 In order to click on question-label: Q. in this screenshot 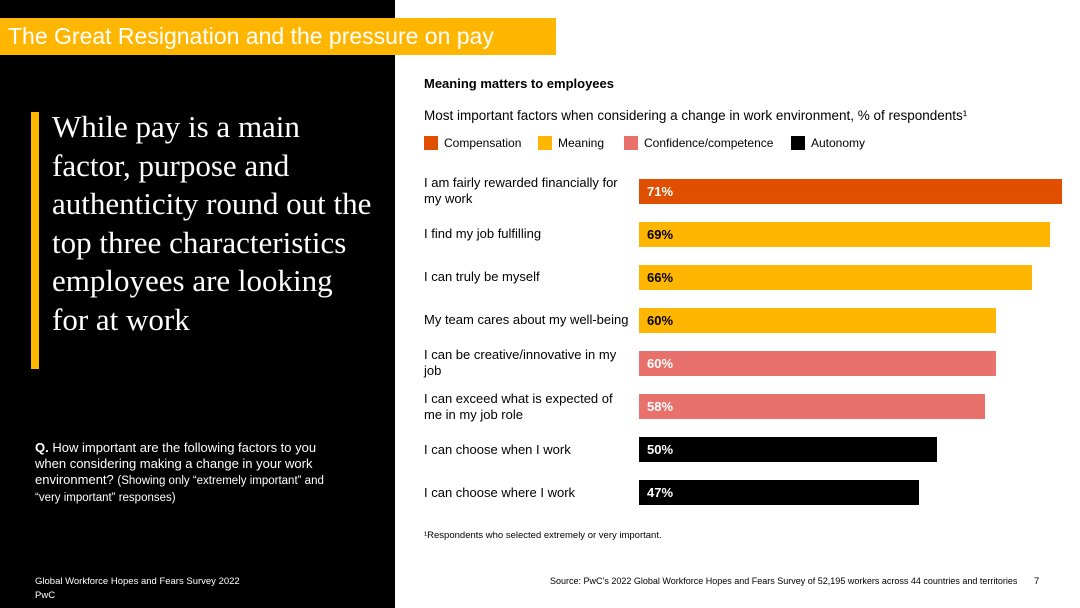, I will do `click(42, 447)`.